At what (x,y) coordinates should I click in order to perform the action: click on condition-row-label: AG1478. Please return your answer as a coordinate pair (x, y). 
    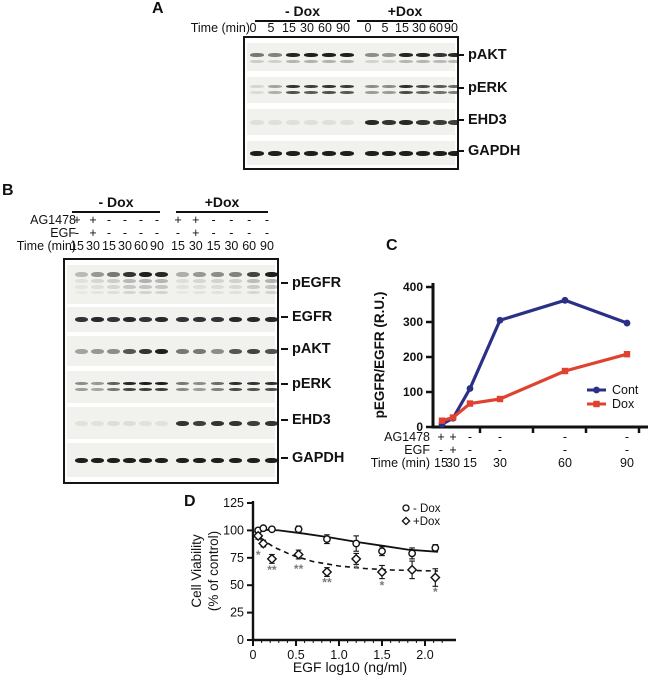
    Looking at the image, I should click on (53, 220).